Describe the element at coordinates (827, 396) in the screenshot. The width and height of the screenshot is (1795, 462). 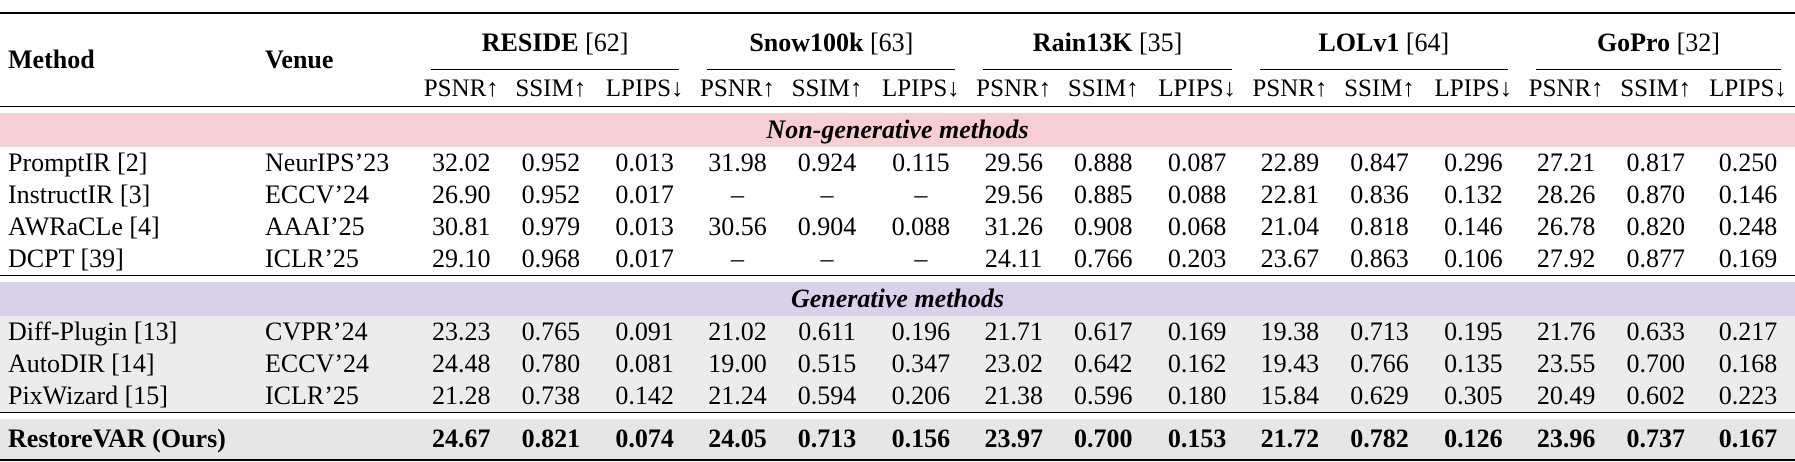
I see `metric-value: 0.594` at that location.